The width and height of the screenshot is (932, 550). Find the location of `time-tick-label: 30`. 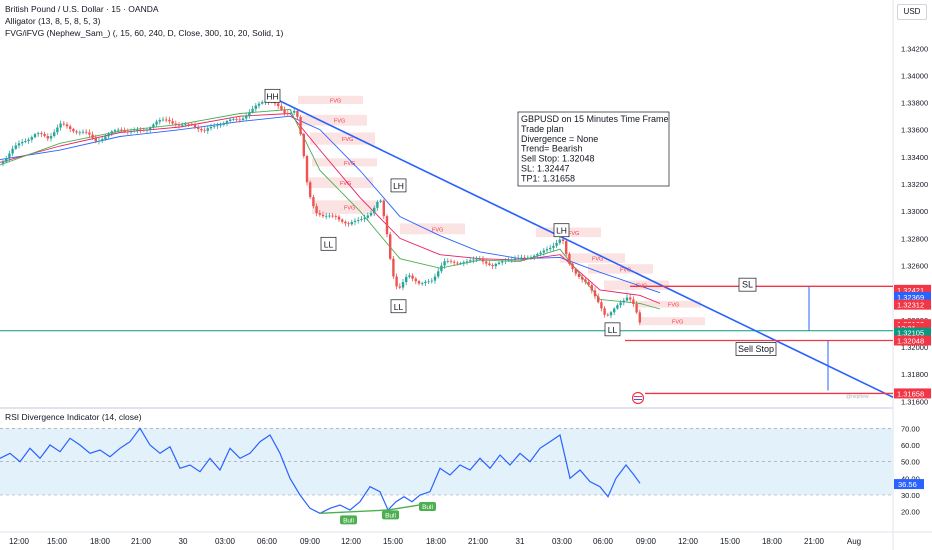

time-tick-label: 30 is located at coordinates (183, 541).